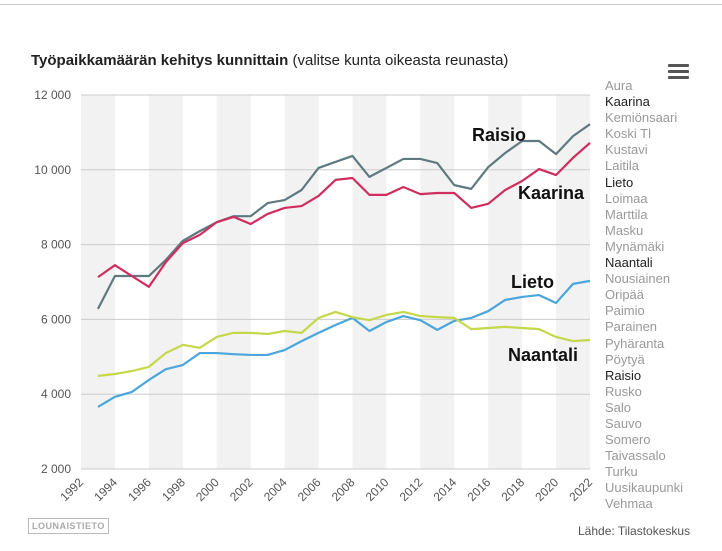 The height and width of the screenshot is (551, 722). What do you see at coordinates (638, 279) in the screenshot?
I see `legend-item-nousiainen: Nousiainen` at bounding box center [638, 279].